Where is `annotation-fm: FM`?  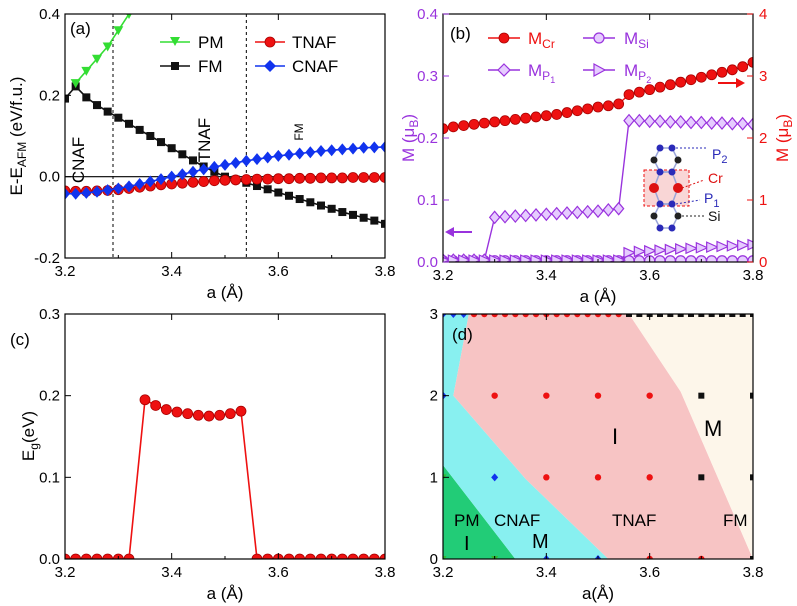
annotation-fm: FM is located at coordinates (299, 131).